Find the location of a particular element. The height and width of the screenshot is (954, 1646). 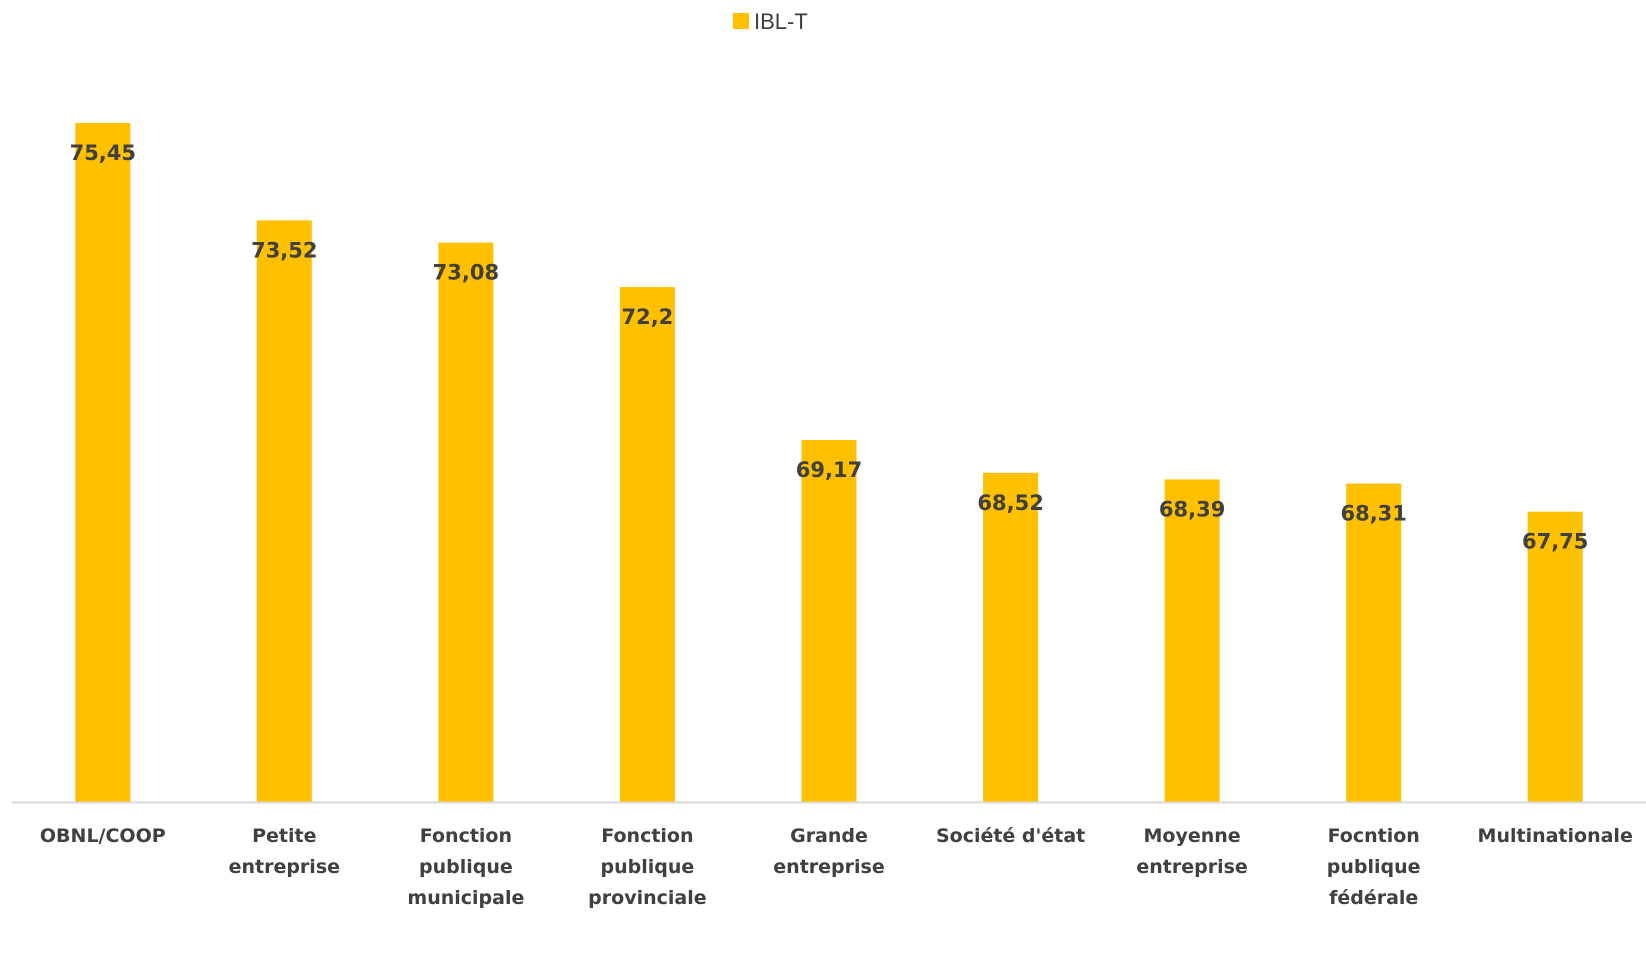

category-label-line: Société d'état is located at coordinates (1010, 836).